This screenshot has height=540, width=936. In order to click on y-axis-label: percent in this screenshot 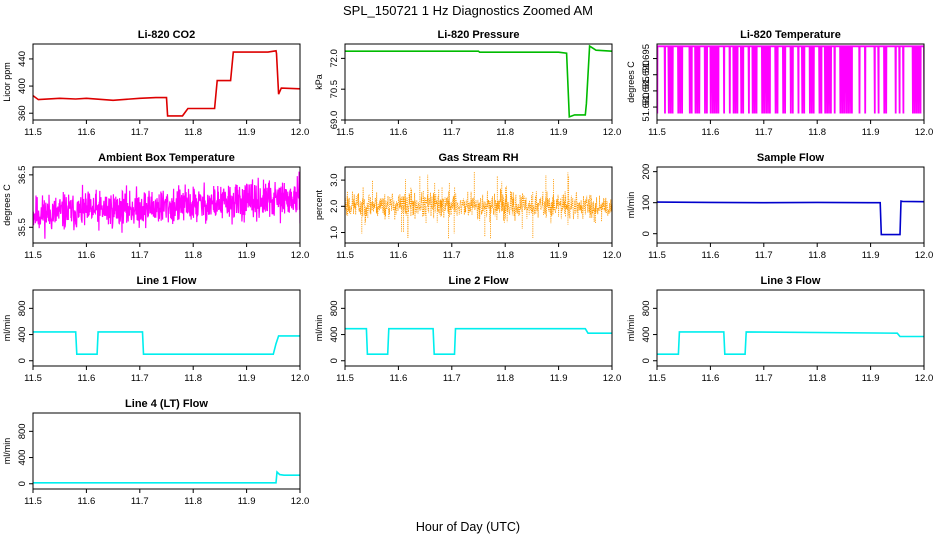, I will do `click(319, 204)`.